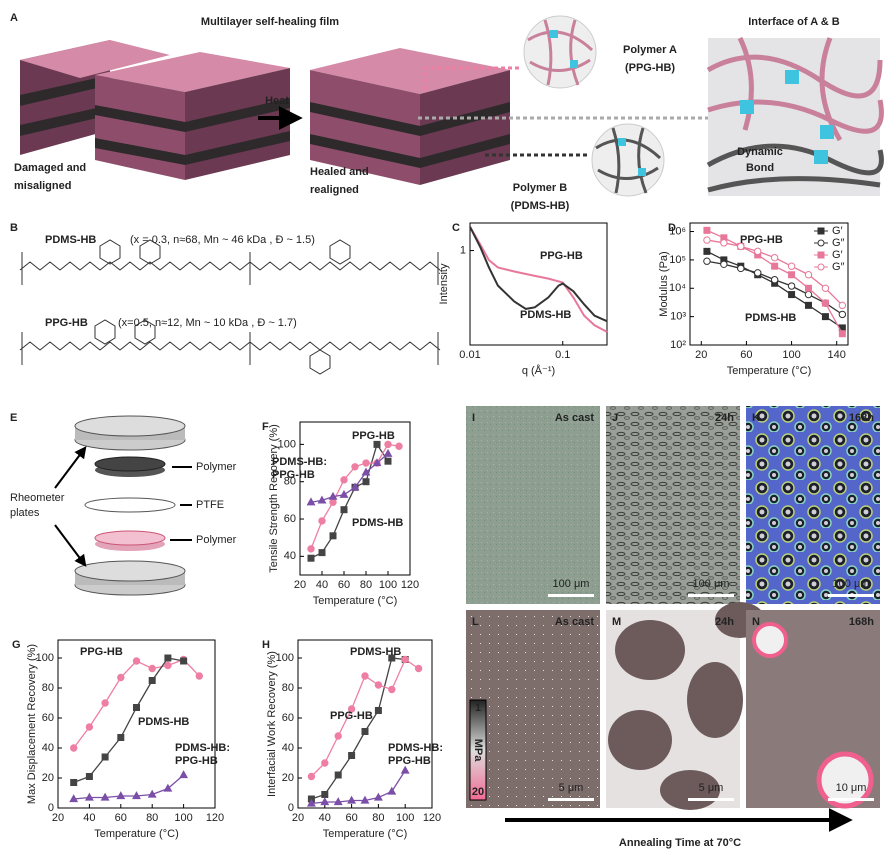 The height and width of the screenshot is (853, 887). I want to click on caption: Bond, so click(760, 168).